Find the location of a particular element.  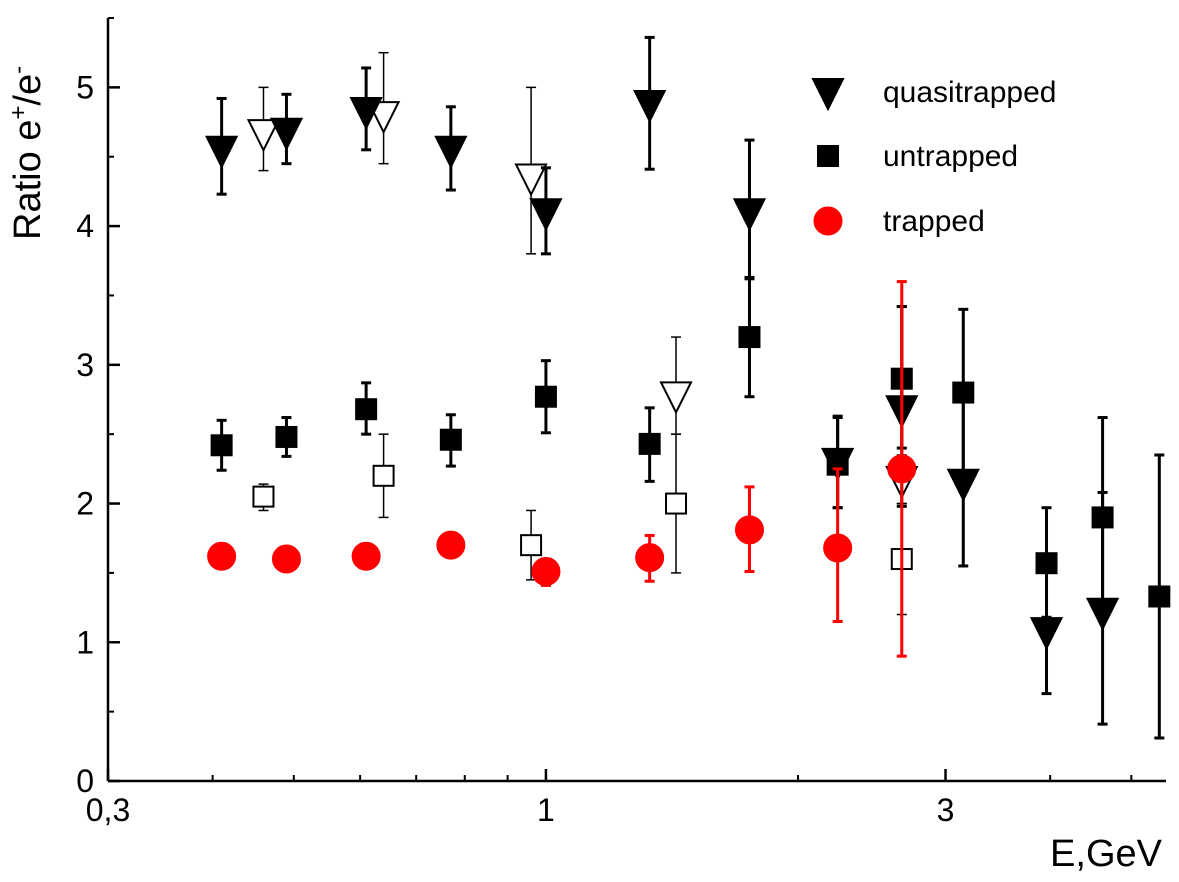

x-tick-label: 3 is located at coordinates (946, 810).